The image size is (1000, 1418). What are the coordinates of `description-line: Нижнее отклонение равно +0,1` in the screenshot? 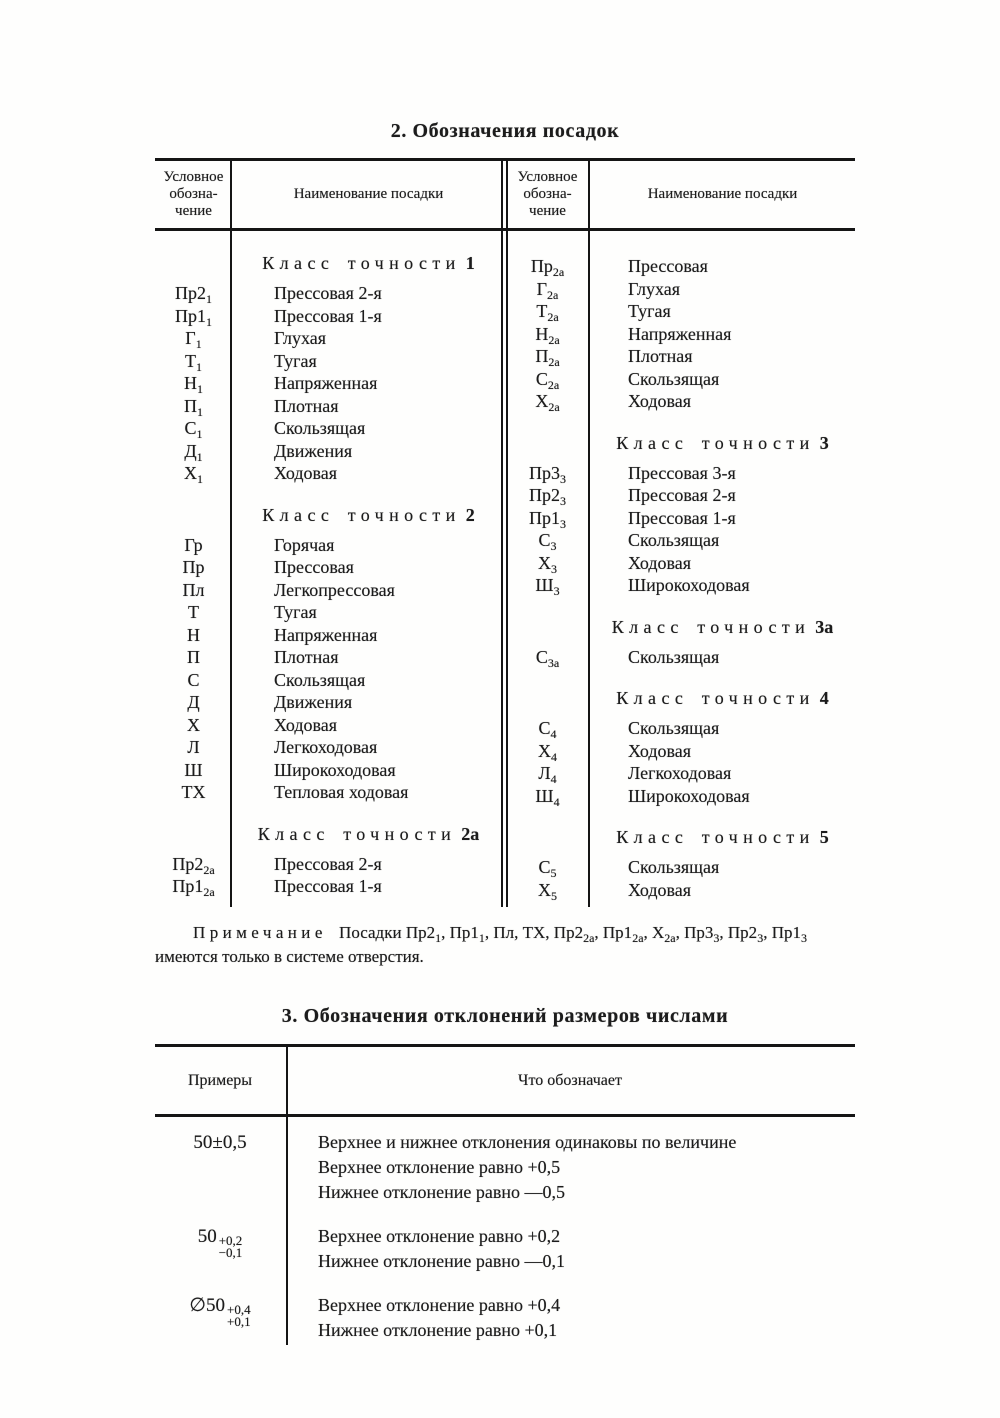 It's located at (438, 1330).